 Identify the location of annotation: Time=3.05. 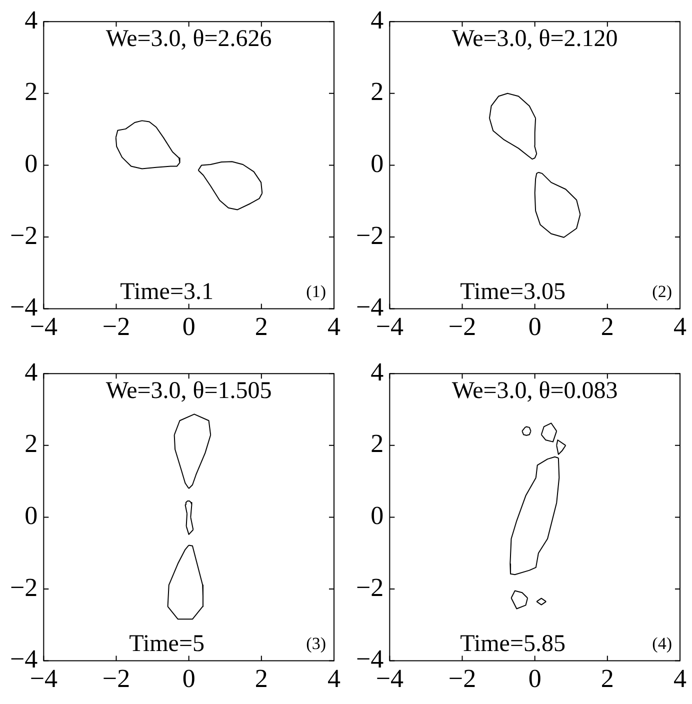
(513, 292).